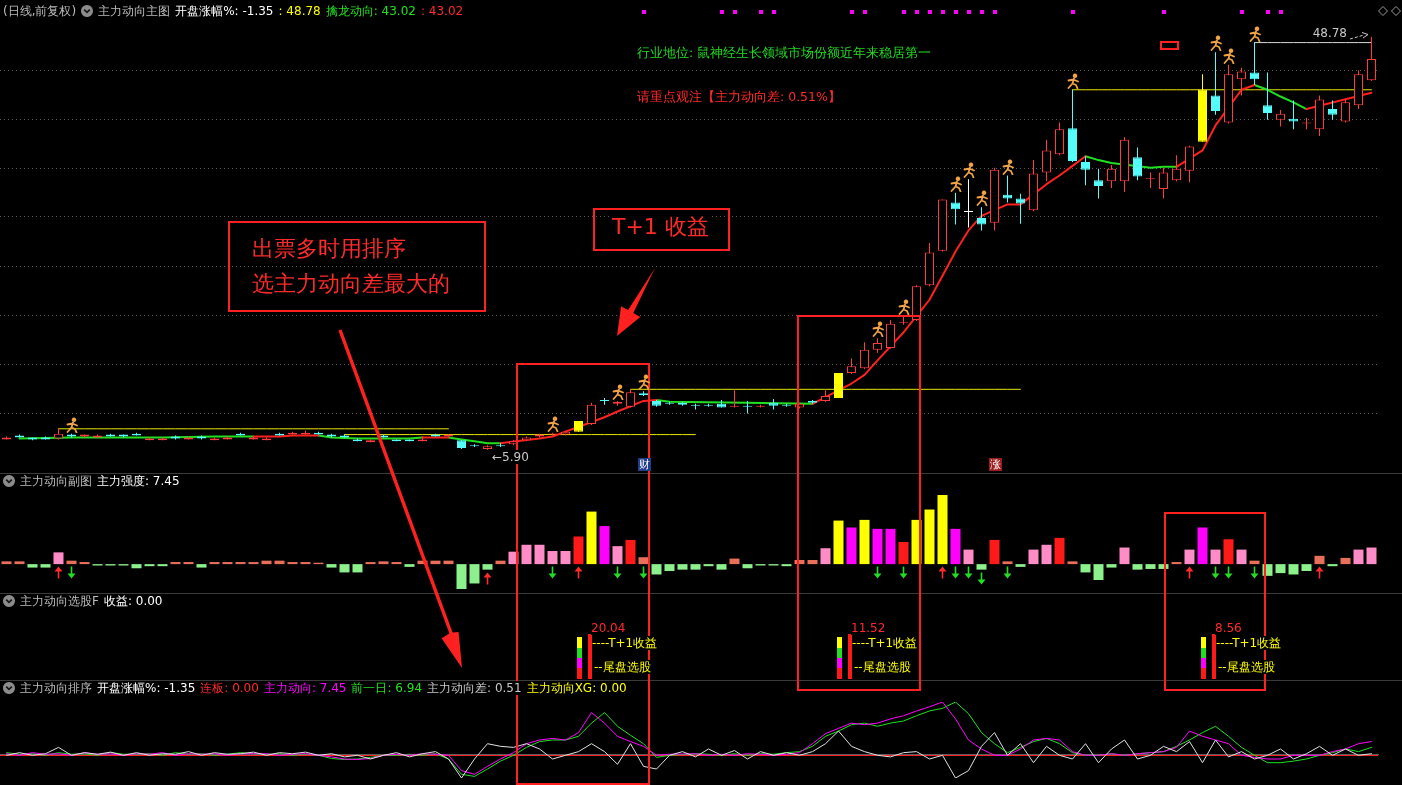 Image resolution: width=1402 pixels, height=785 pixels. I want to click on chart-subtitle: 主力动向主图, so click(134, 11).